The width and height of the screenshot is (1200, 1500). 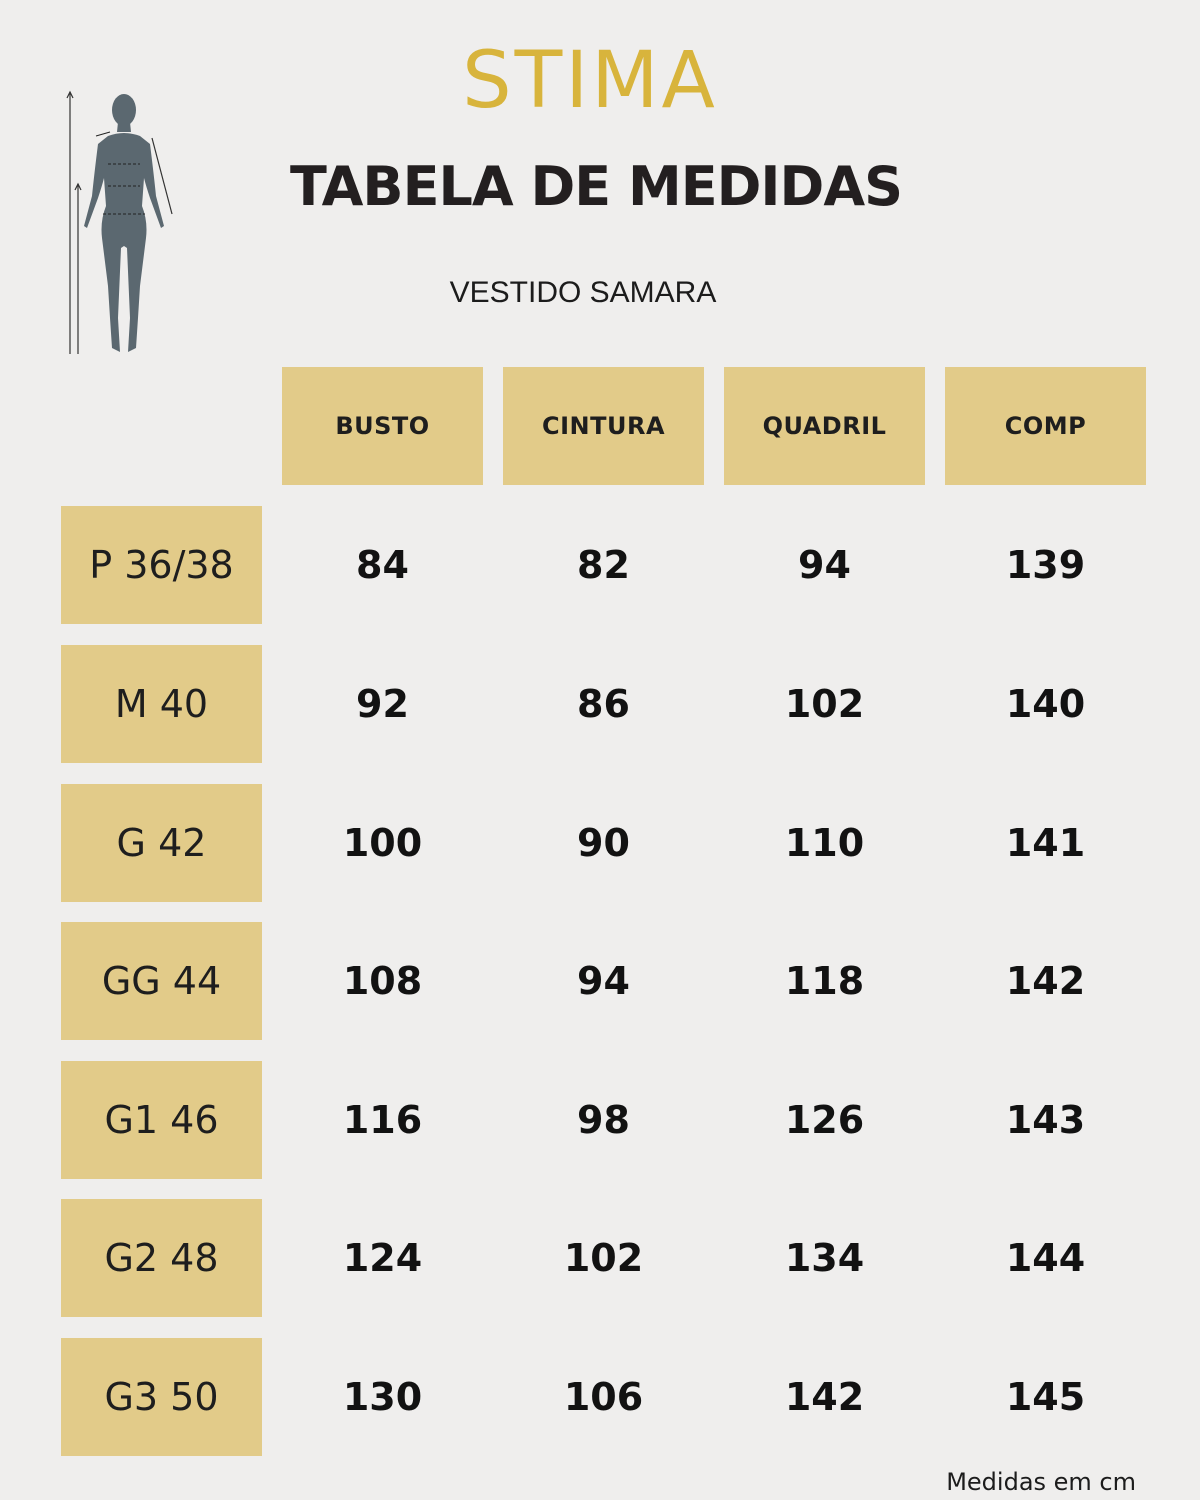 What do you see at coordinates (1045, 426) in the screenshot?
I see `column-header-comp: COMP` at bounding box center [1045, 426].